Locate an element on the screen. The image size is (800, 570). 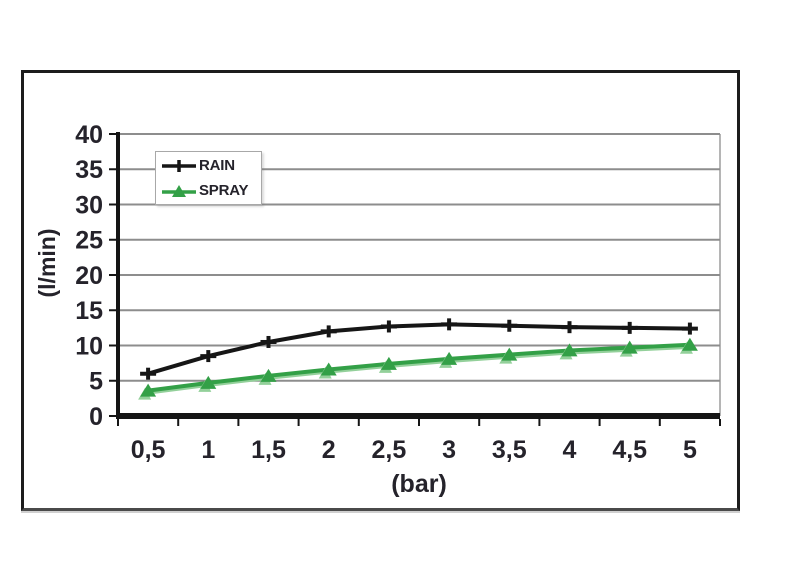
rain-series-marker-icon is located at coordinates (179, 165).